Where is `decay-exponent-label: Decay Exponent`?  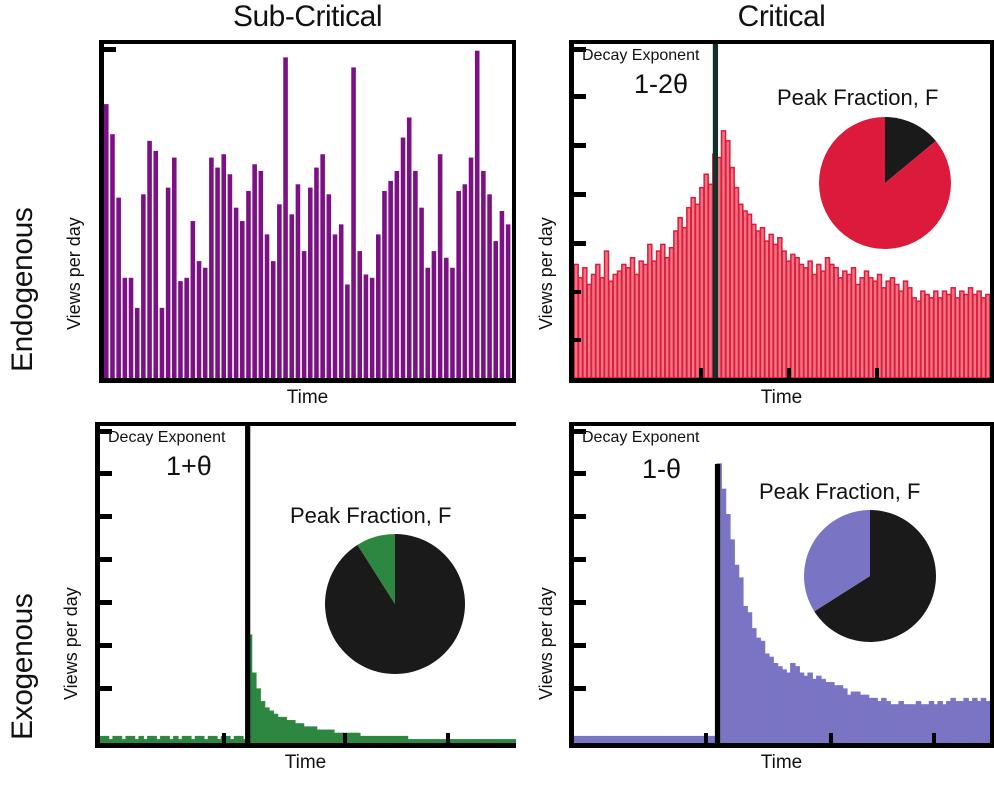
decay-exponent-label: Decay Exponent is located at coordinates (641, 437).